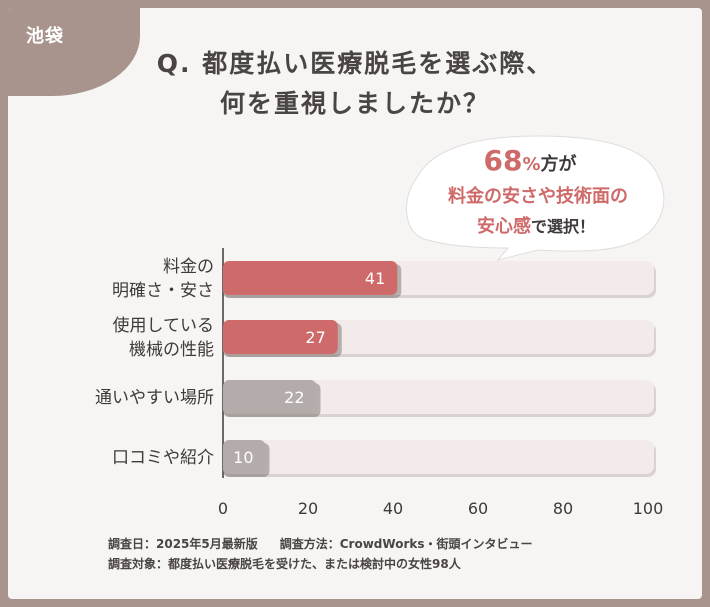  Describe the element at coordinates (315, 337) in the screenshot. I see `bar-value-label: 27` at that location.